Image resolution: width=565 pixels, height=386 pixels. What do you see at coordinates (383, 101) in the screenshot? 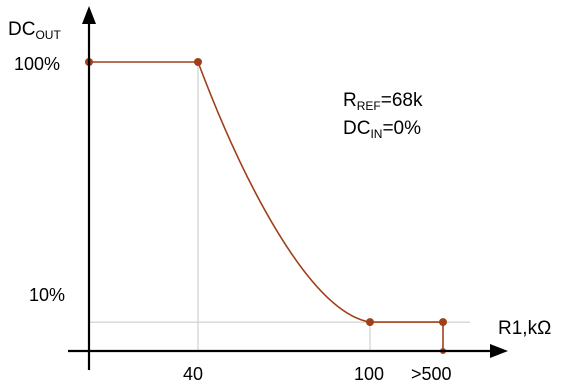
I see `annotation-rref: RREF=68k` at bounding box center [383, 101].